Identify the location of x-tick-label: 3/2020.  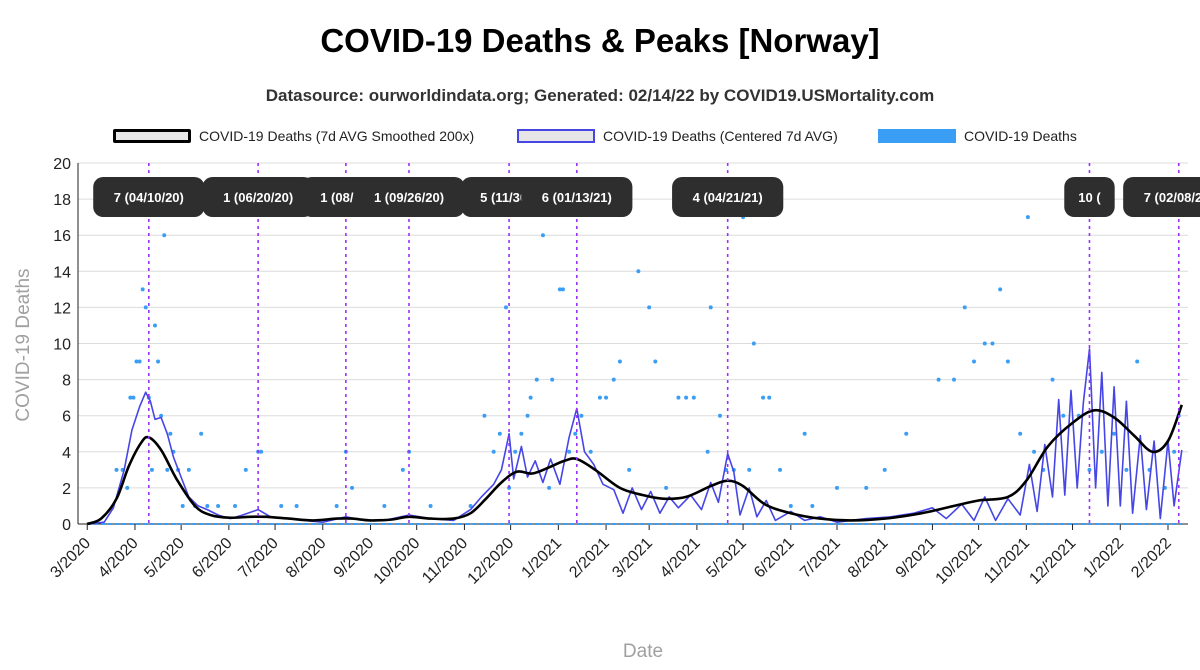
(70, 558).